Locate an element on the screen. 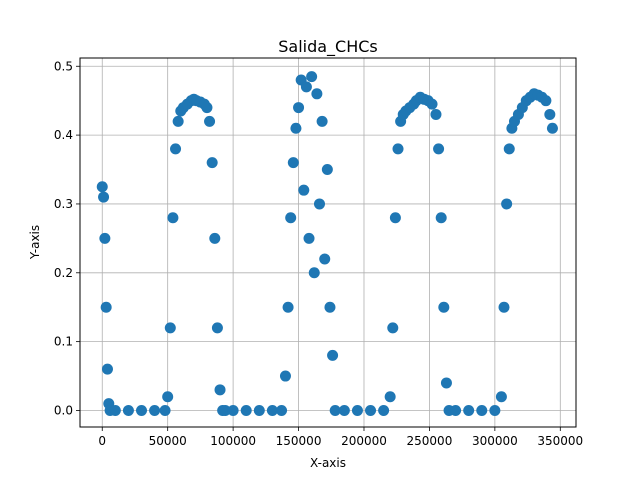 This screenshot has width=640, height=480. x-tick-label: 150000 is located at coordinates (299, 441).